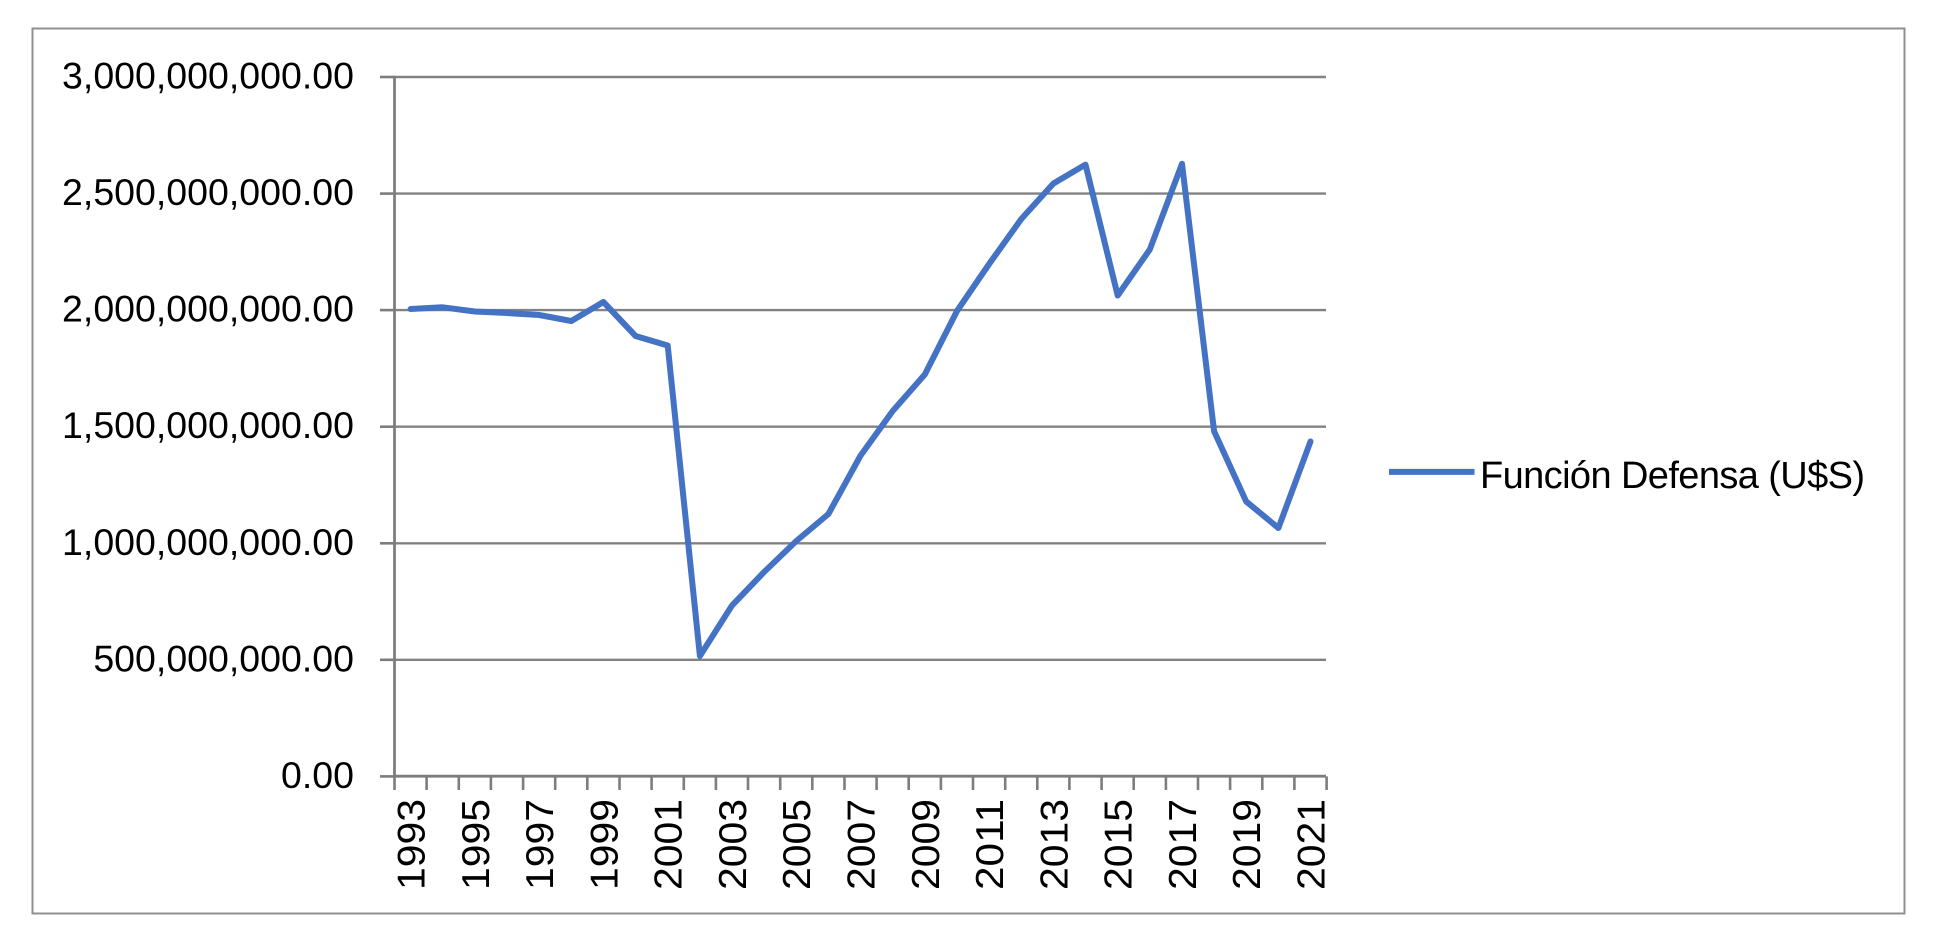 The height and width of the screenshot is (937, 1945). I want to click on svg-text: 2003, so click(733, 844).